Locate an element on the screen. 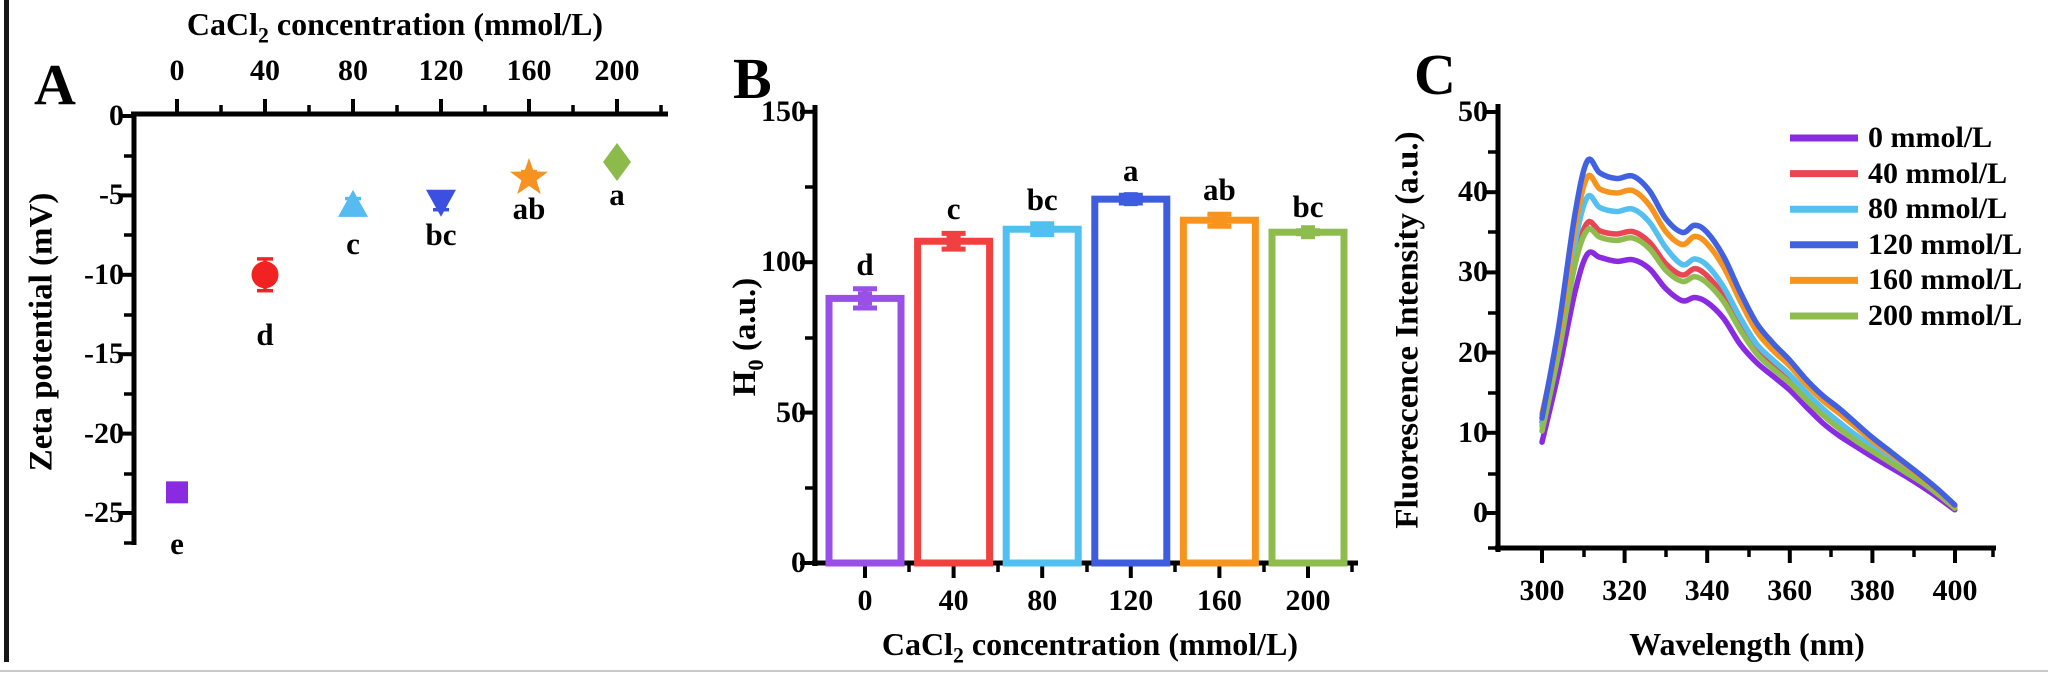  panel-b-xlabel-post: concentration (mmol/L) is located at coordinates (1131, 644).